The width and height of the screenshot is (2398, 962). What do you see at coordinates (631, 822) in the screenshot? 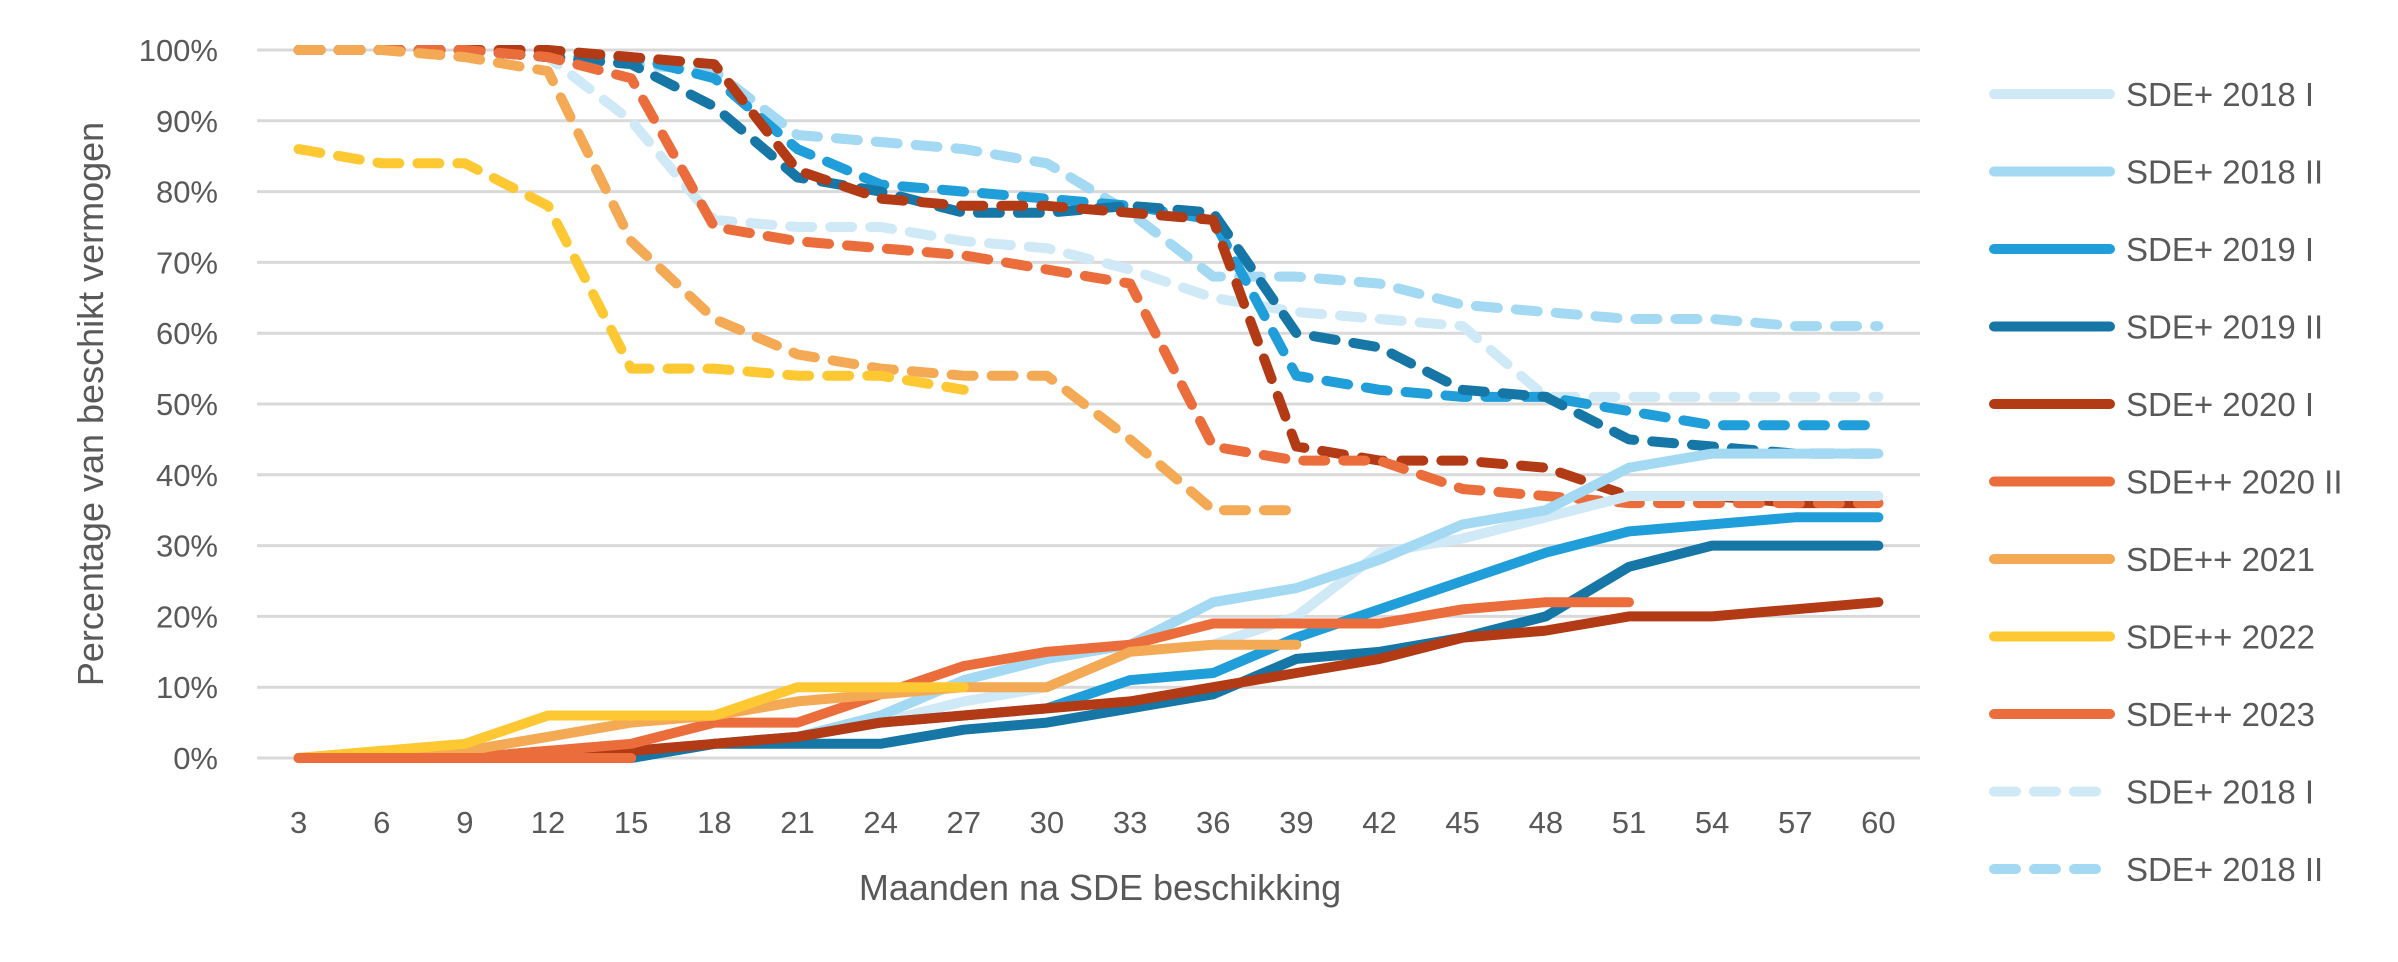
I see `x-tick-label: 15` at bounding box center [631, 822].